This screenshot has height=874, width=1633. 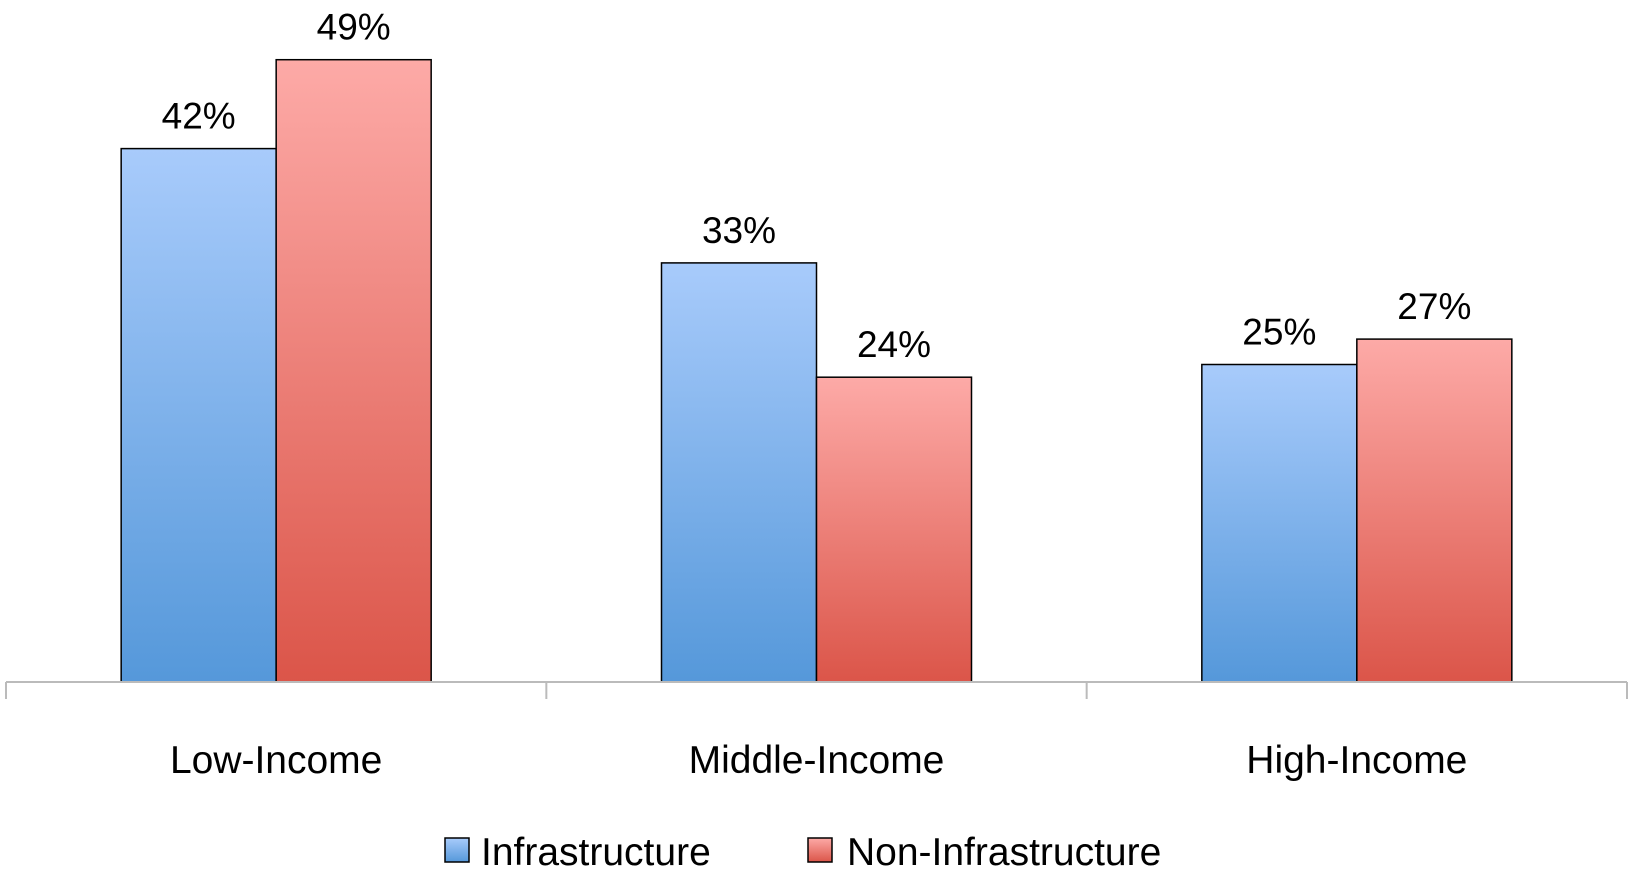 I want to click on category-label-middle-income: Middle-Income, so click(x=817, y=760).